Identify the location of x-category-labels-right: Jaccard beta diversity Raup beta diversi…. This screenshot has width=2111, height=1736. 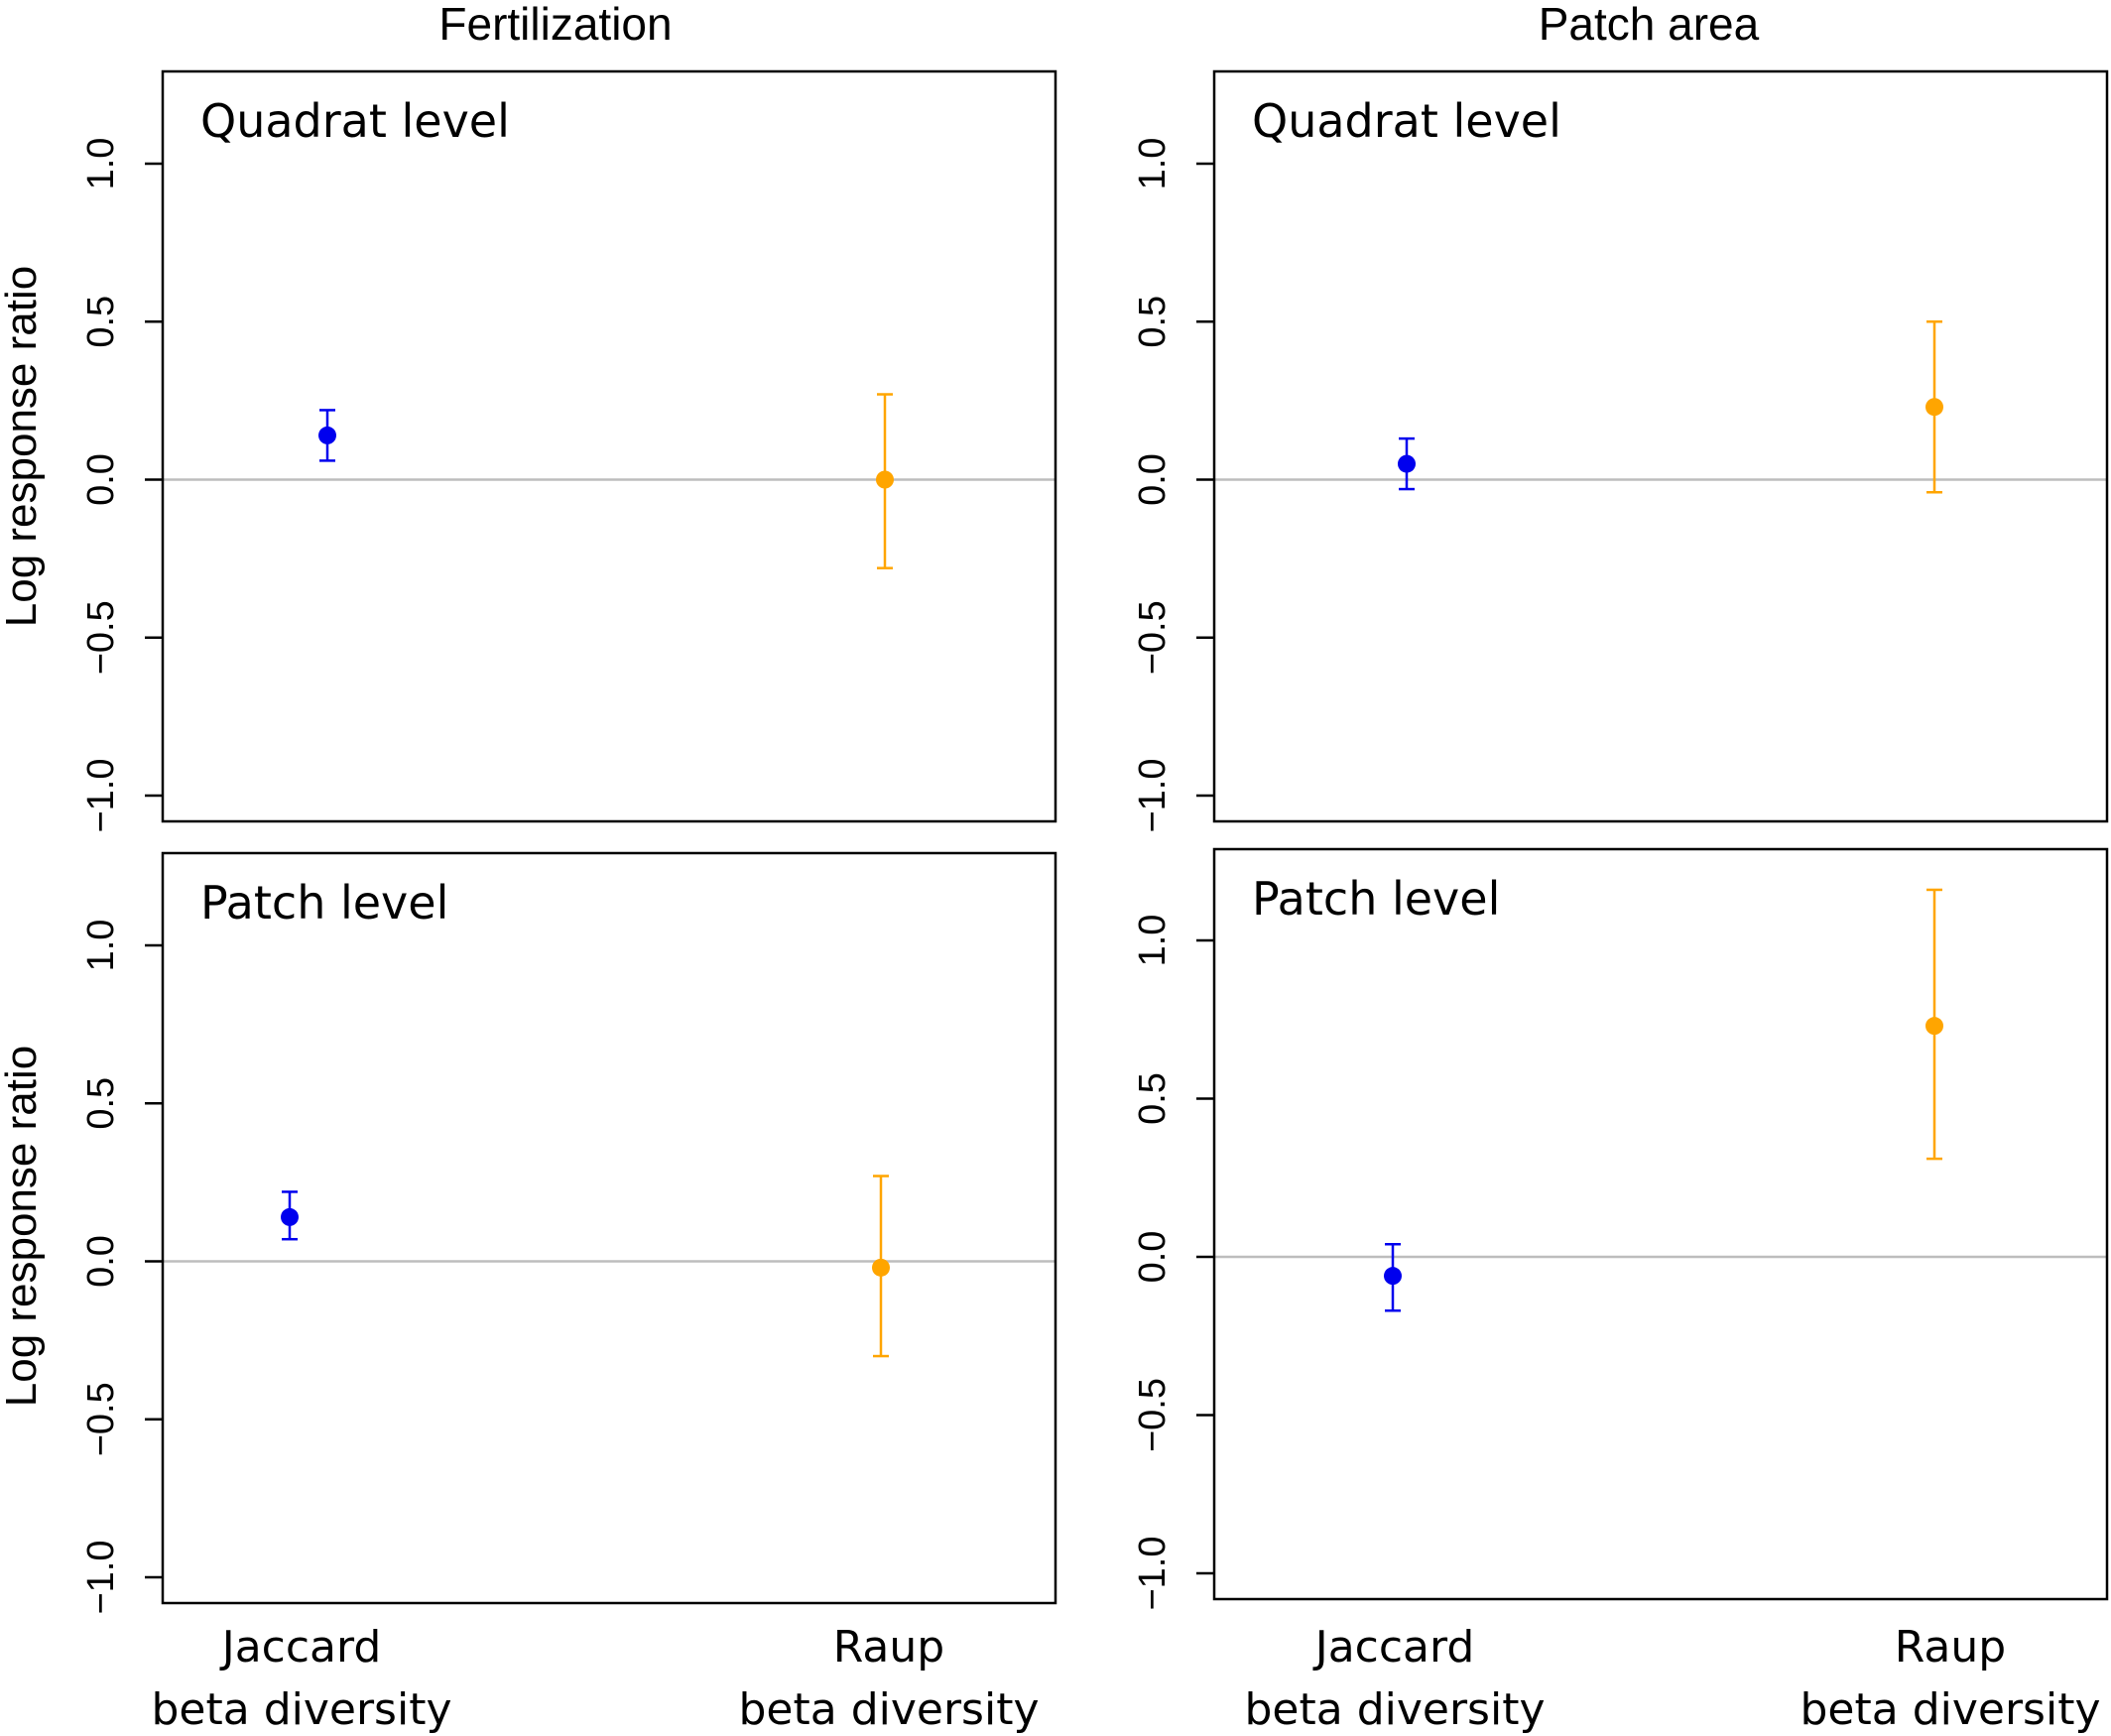
(1673, 1678).